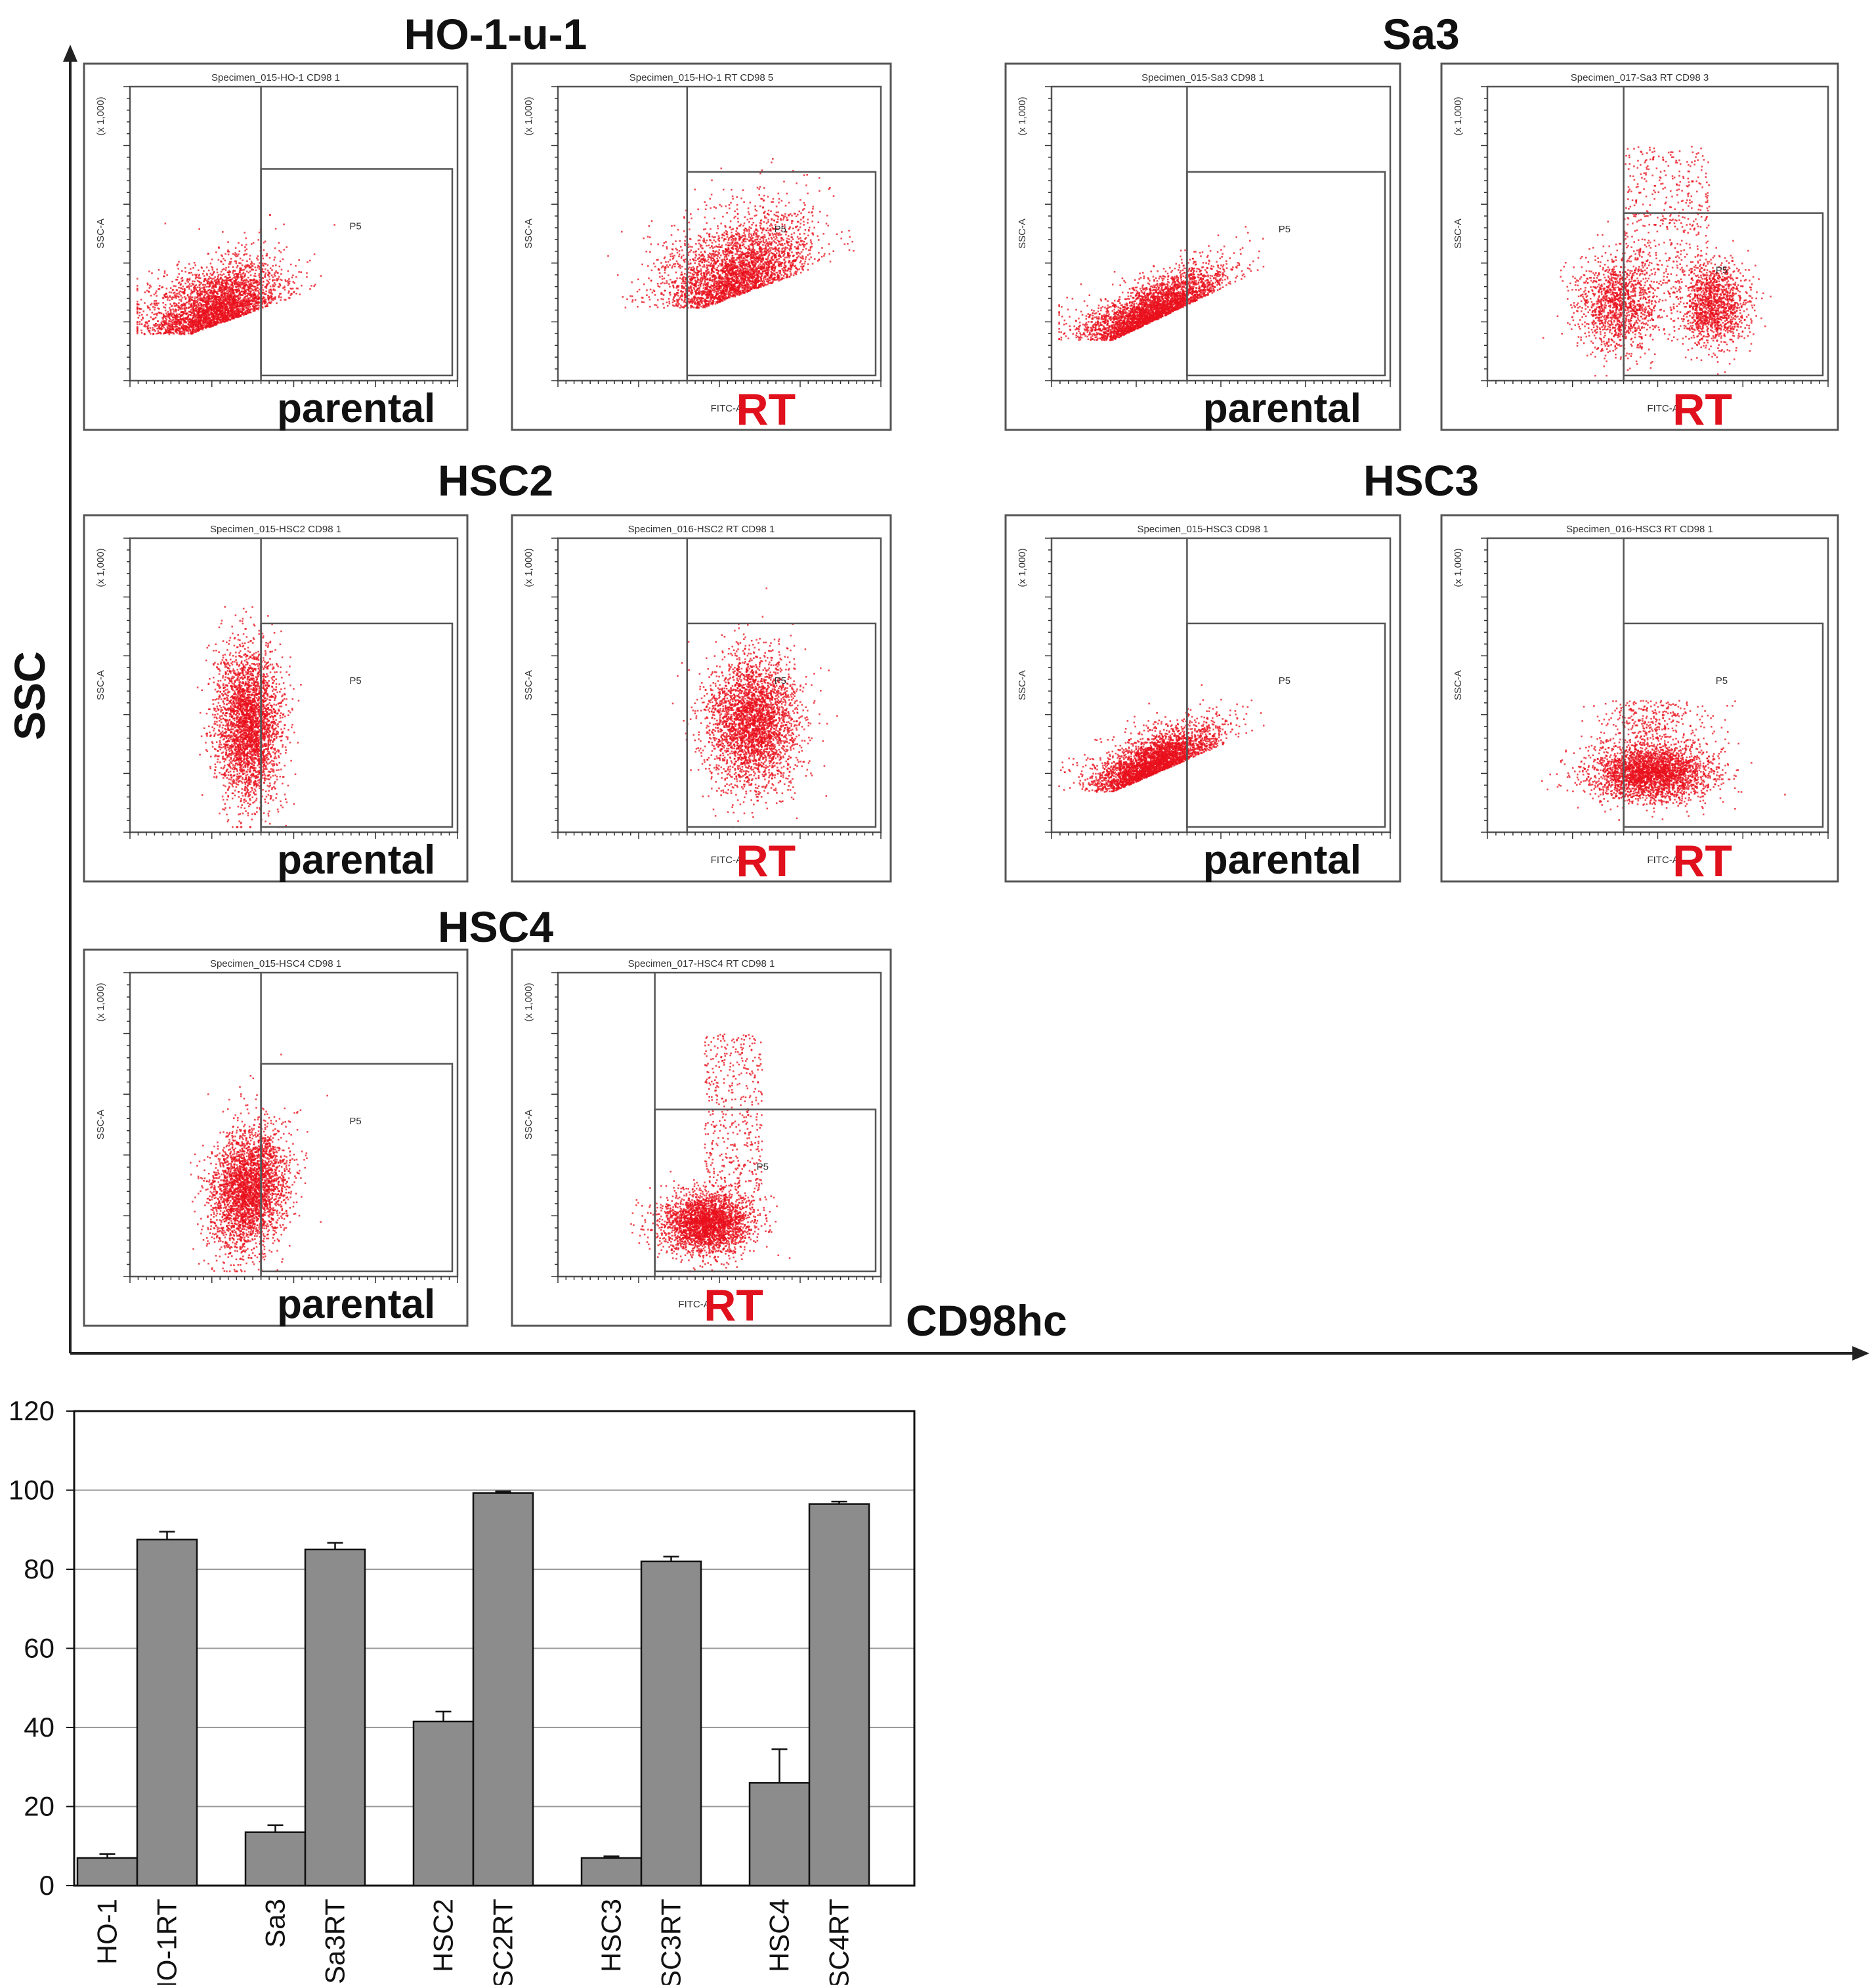 The height and width of the screenshot is (1988, 1874). Describe the element at coordinates (275, 529) in the screenshot. I see `specimen-title: Specimen_015-HSC2 CD98 1` at that location.